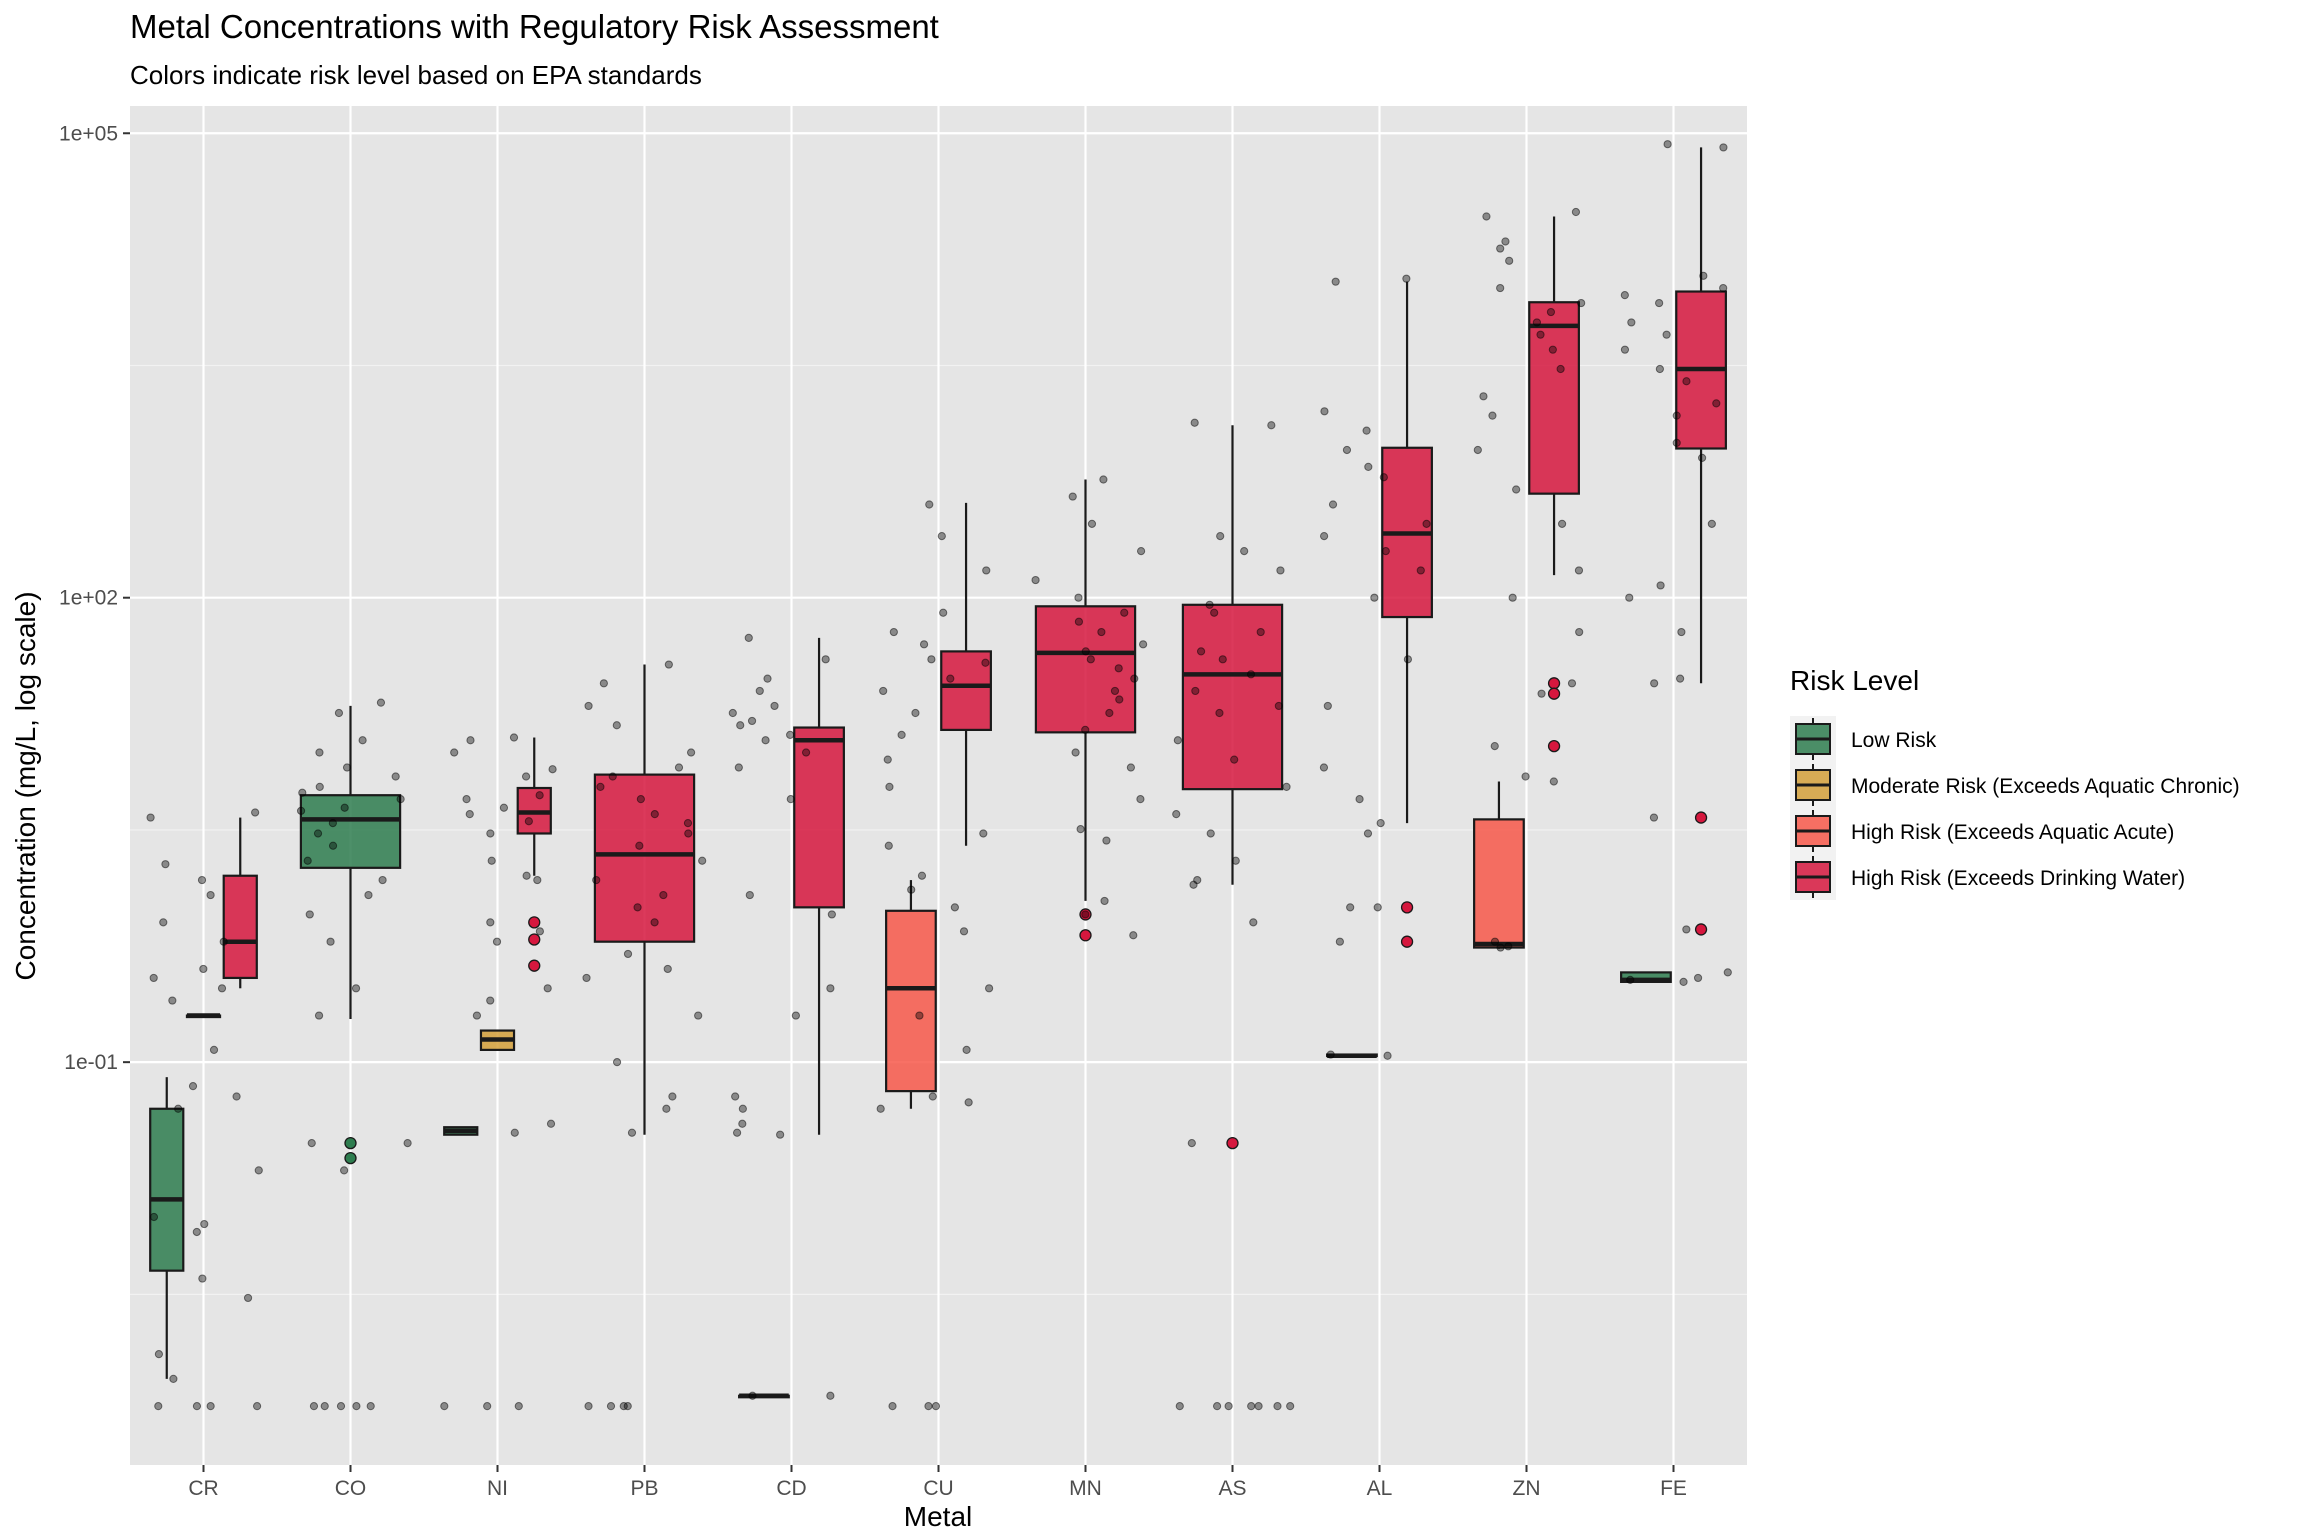 The image size is (2304, 1536). I want to click on y-axis: 1e-01 1e+02 1e+05, so click(94, 598).